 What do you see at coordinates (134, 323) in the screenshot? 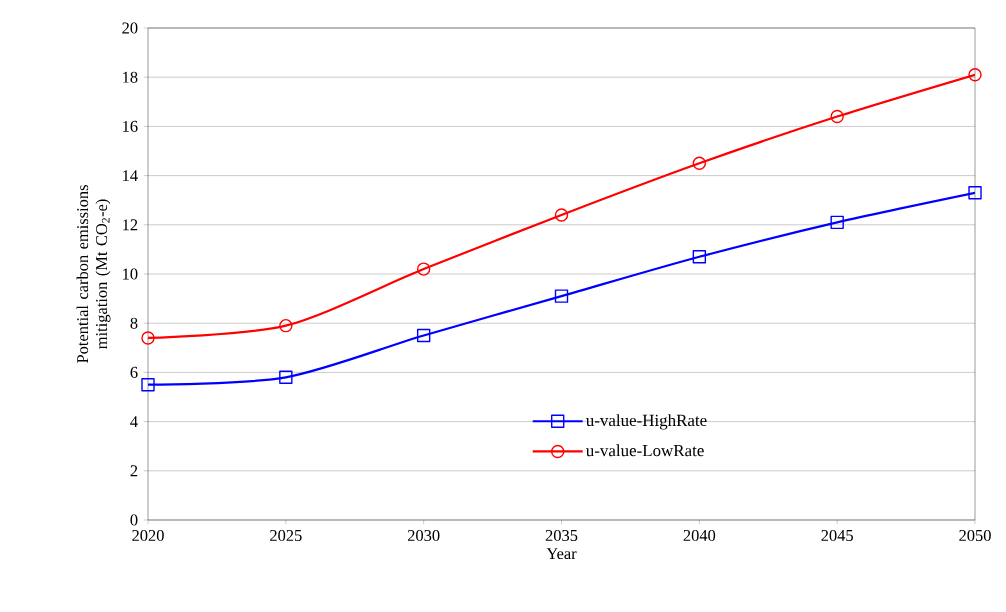
I see `y-tick-label: 8` at bounding box center [134, 323].